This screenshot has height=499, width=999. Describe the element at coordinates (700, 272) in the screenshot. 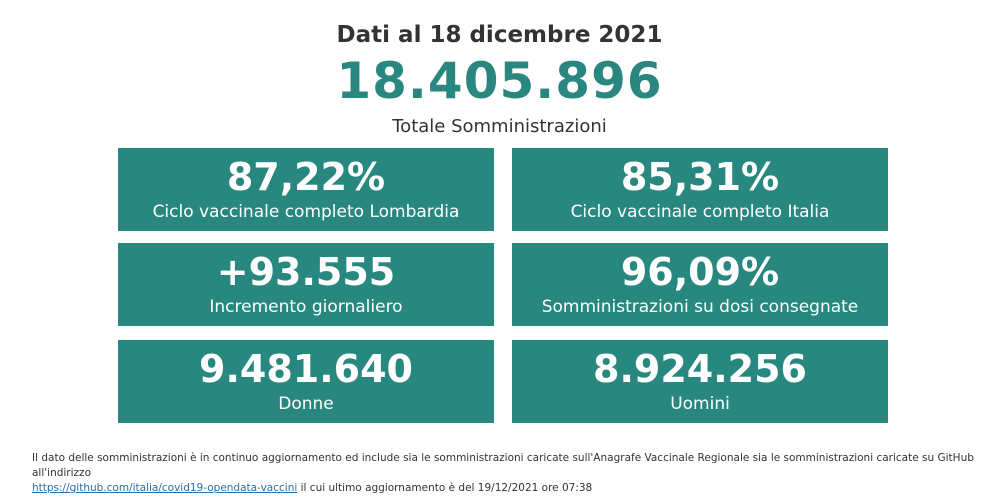

I see `card-value: 96,09%` at that location.